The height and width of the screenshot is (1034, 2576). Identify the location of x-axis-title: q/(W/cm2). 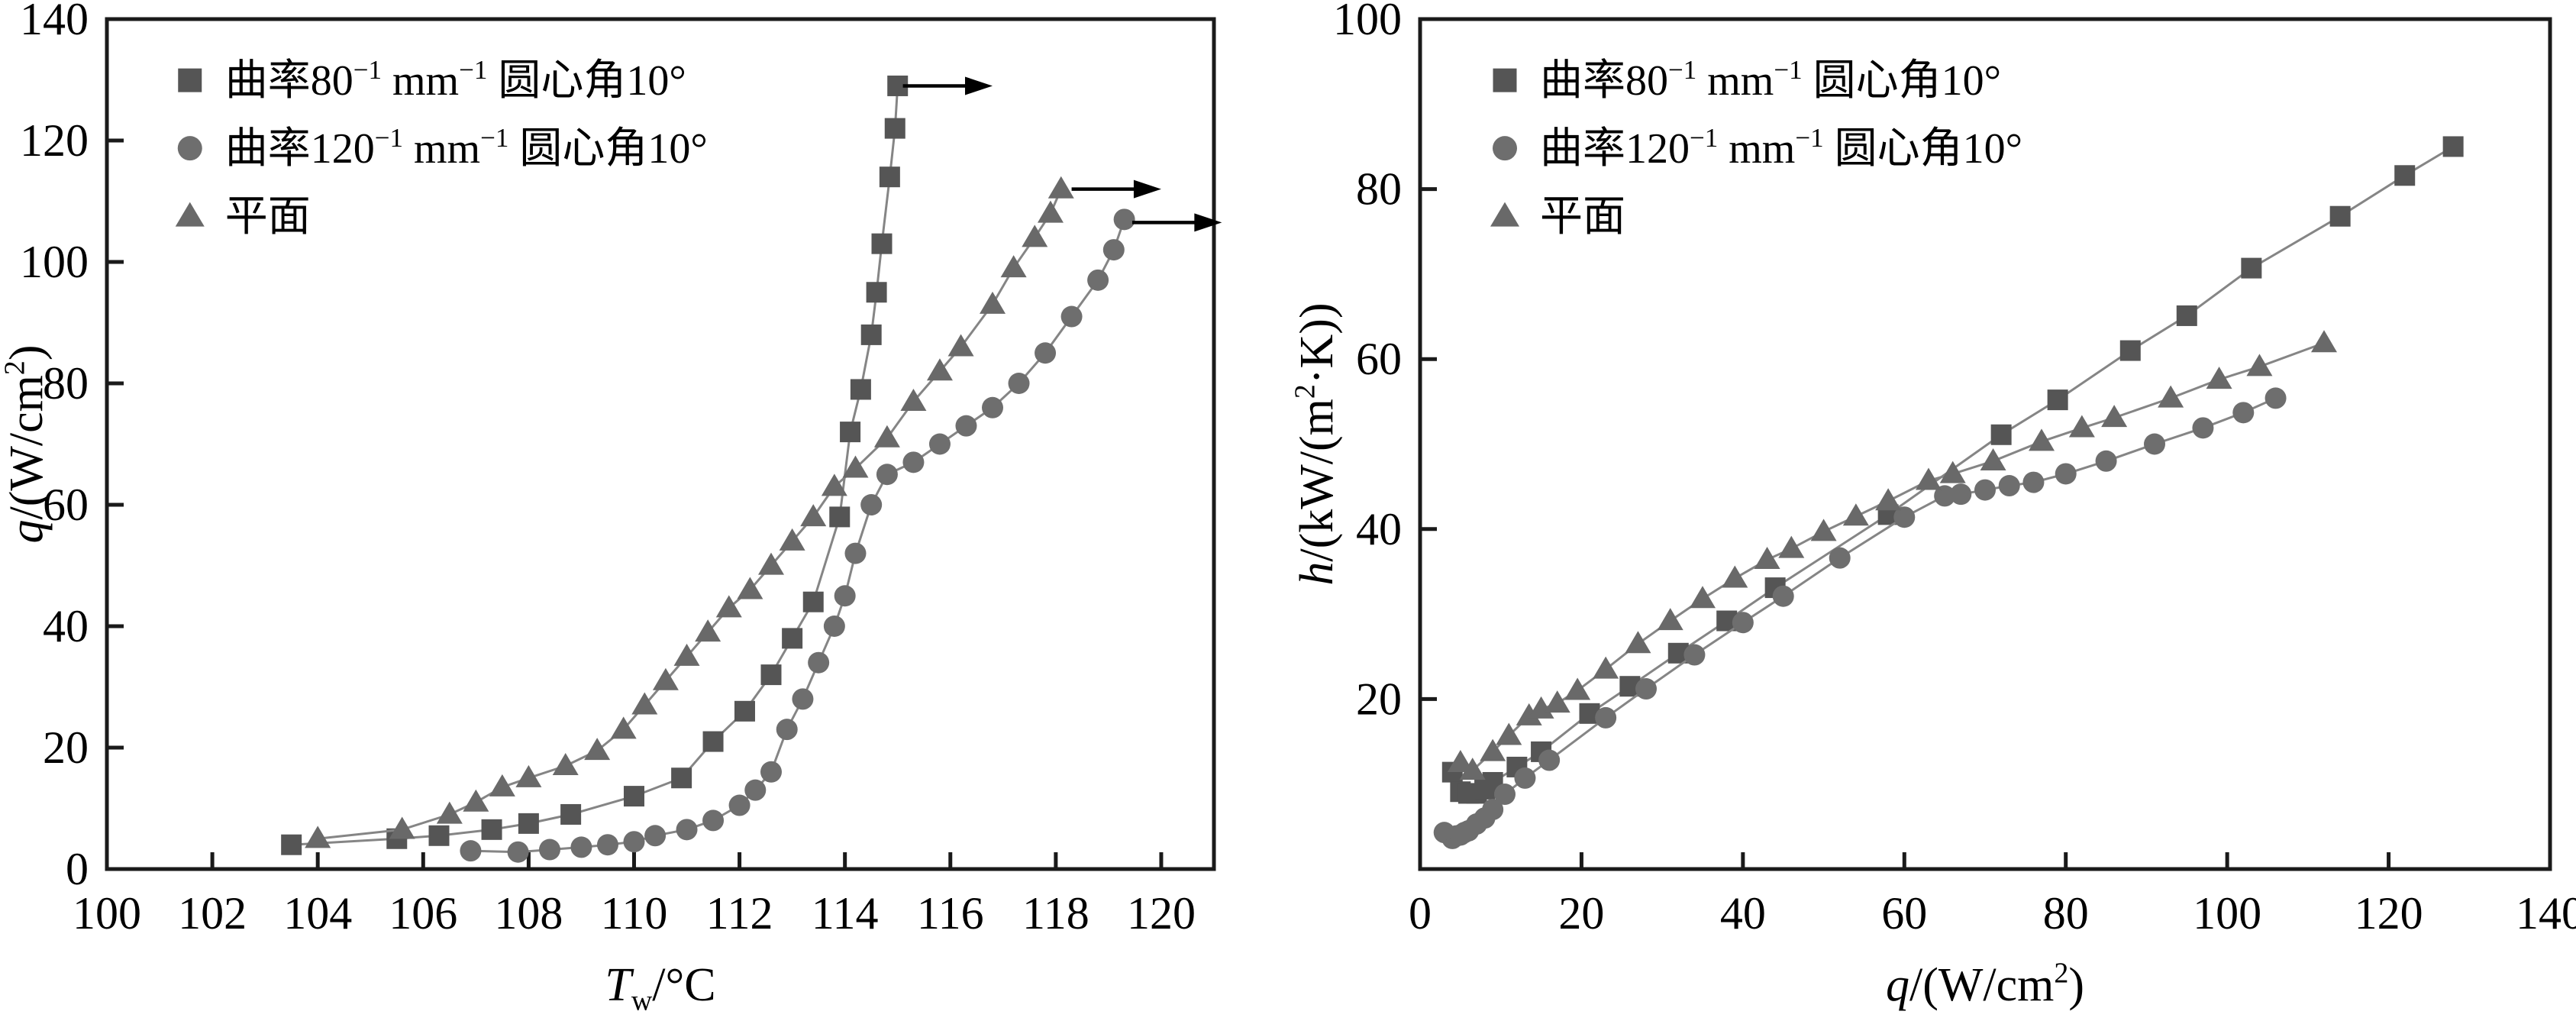
(1985, 984).